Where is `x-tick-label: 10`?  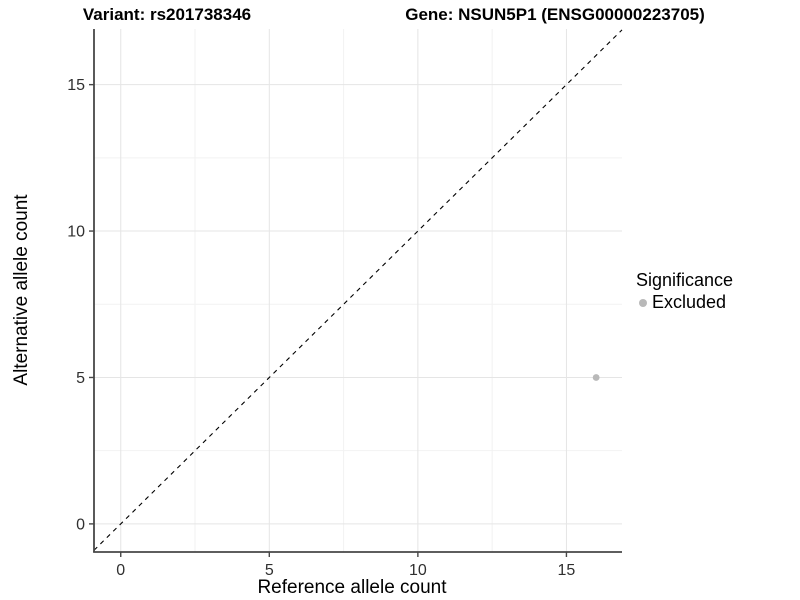
x-tick-label: 10 is located at coordinates (418, 570).